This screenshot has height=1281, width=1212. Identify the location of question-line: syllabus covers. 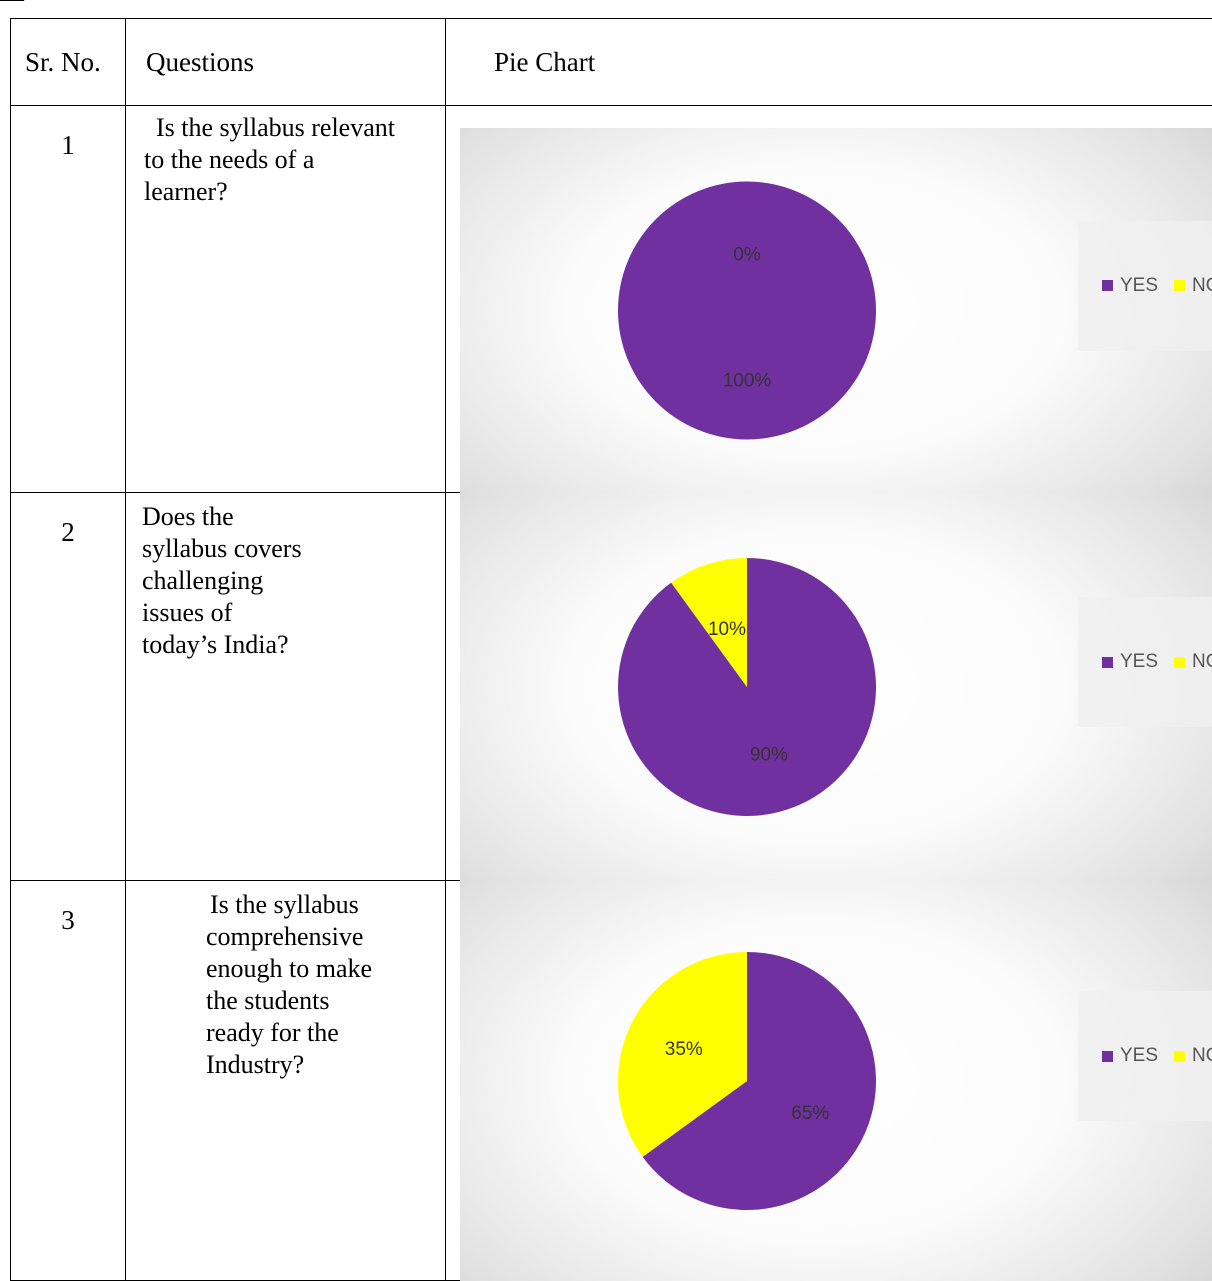
(293, 549).